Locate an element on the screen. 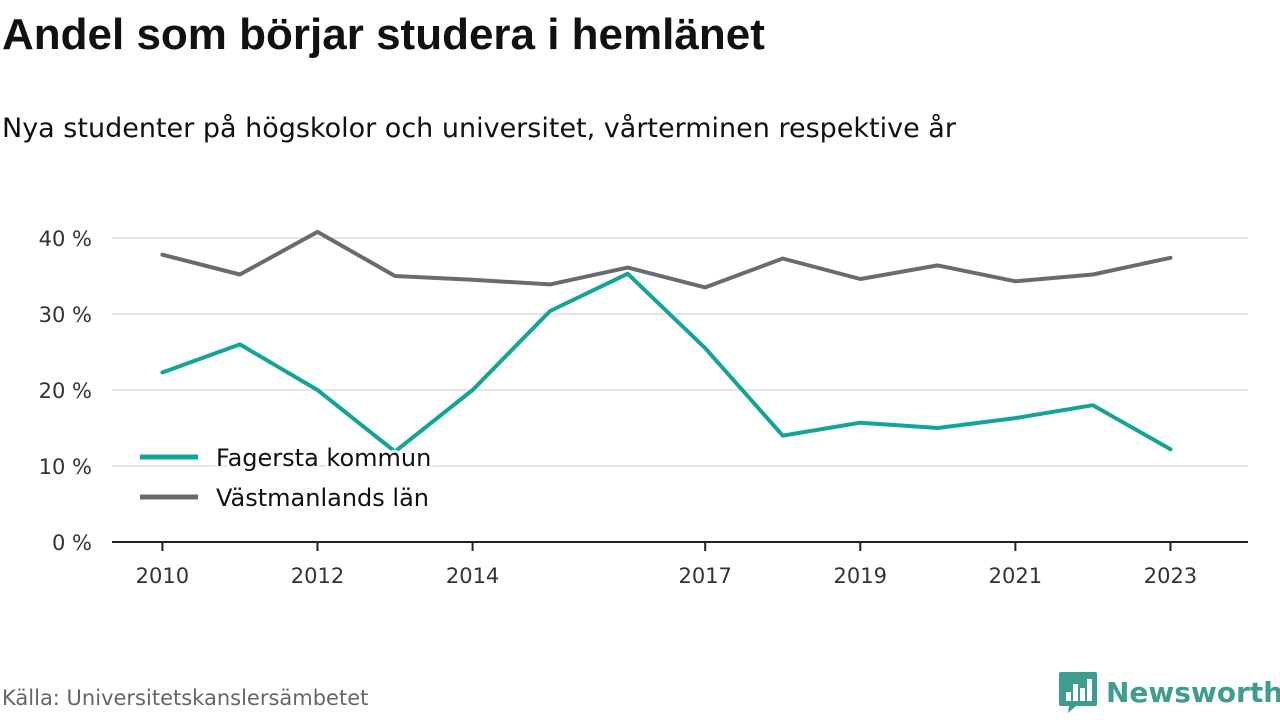 This screenshot has width=1280, height=720. y-axis-tick-labels: 0 % 10 % 20 % 30 % 40 % is located at coordinates (65, 391).